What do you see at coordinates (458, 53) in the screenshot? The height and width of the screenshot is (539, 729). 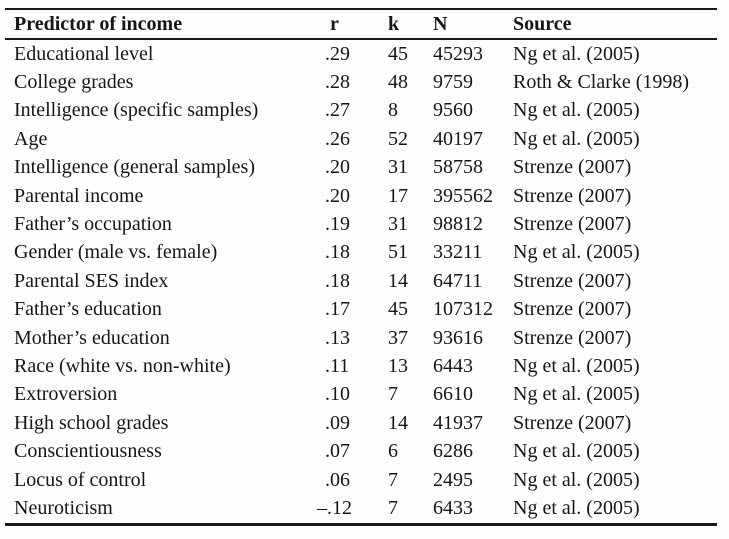 I see `cell-n: 45293` at bounding box center [458, 53].